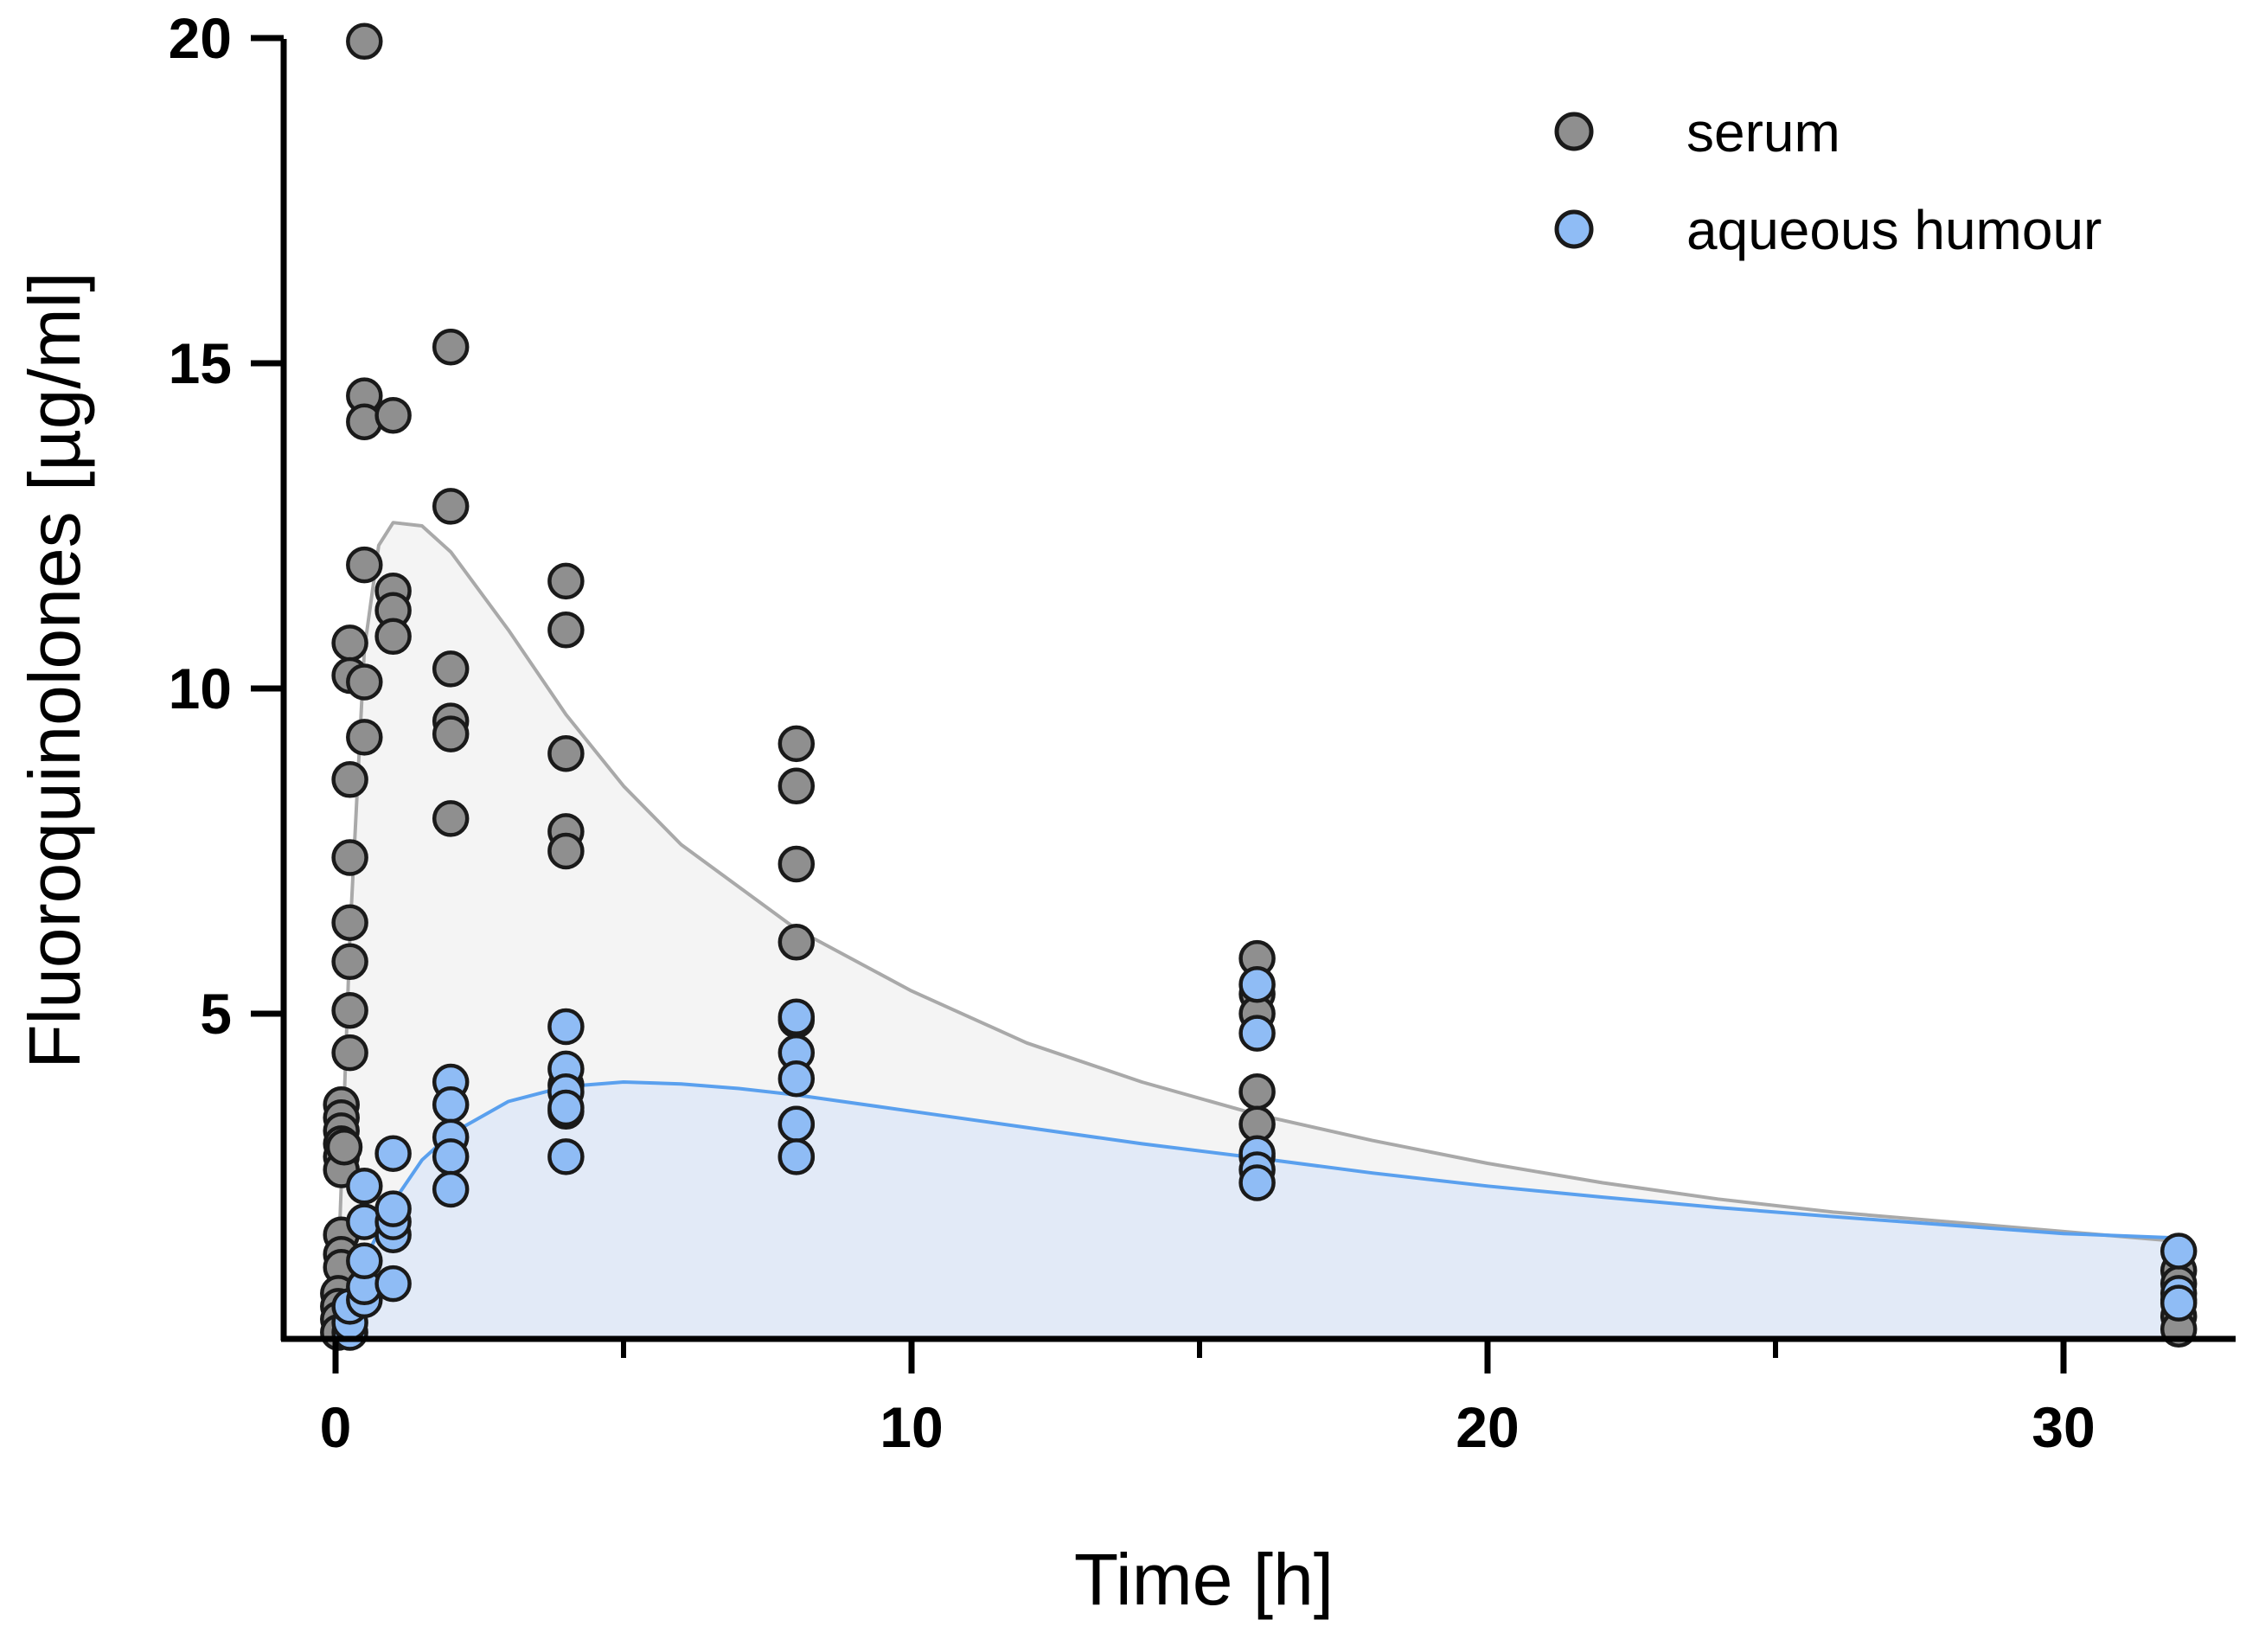 The image size is (2246, 1652). I want to click on y-tick-label: 10, so click(200, 688).